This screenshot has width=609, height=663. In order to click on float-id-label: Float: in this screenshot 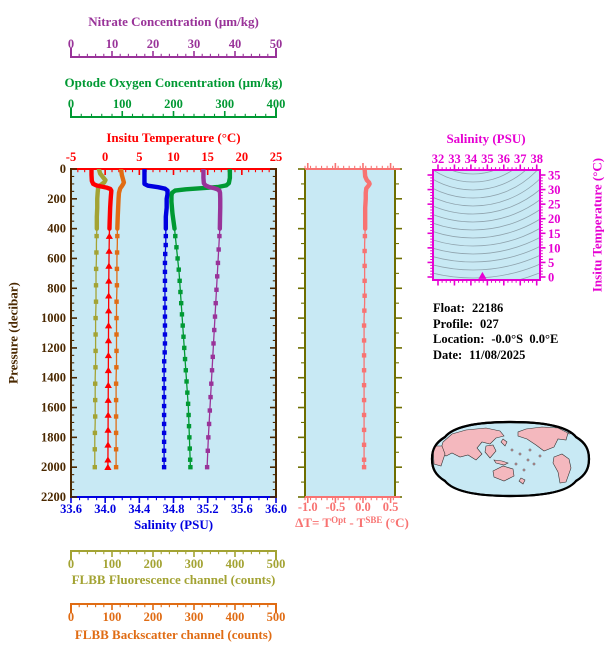, I will do `click(449, 308)`.